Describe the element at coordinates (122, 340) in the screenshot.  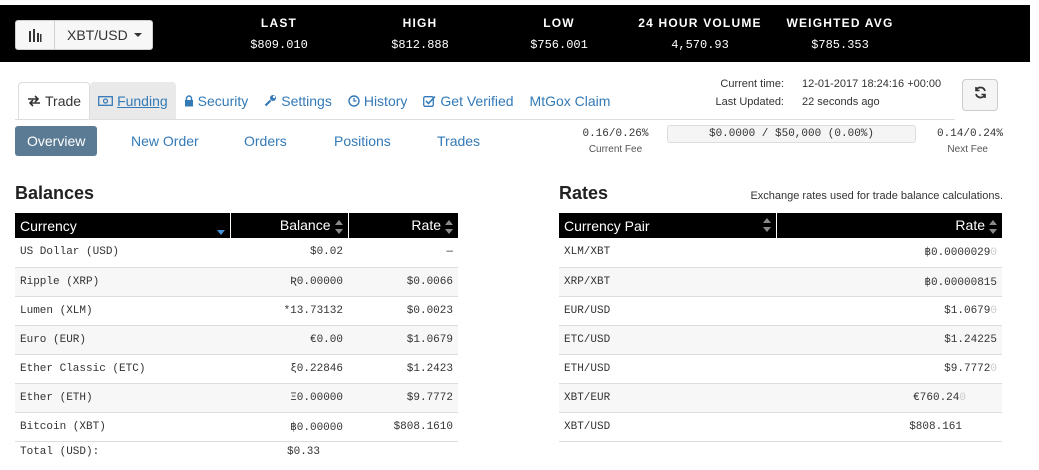
I see `cell-currency: Euro (EUR)` at that location.